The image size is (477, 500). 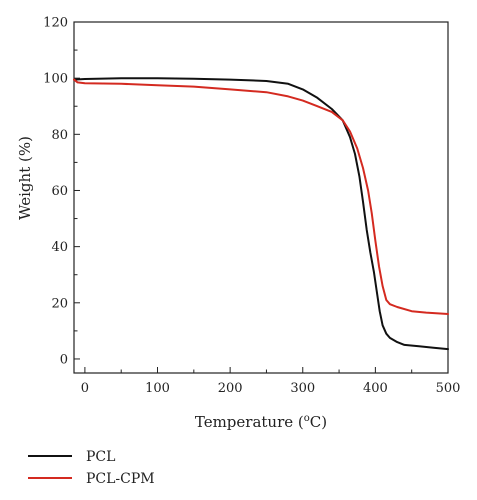 I want to click on legend-label: PCL-CPM, so click(x=120, y=479).